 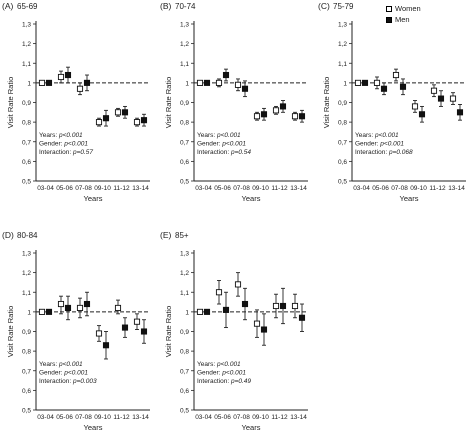 I want to click on stats-value: p=0.54, so click(x=240, y=152).